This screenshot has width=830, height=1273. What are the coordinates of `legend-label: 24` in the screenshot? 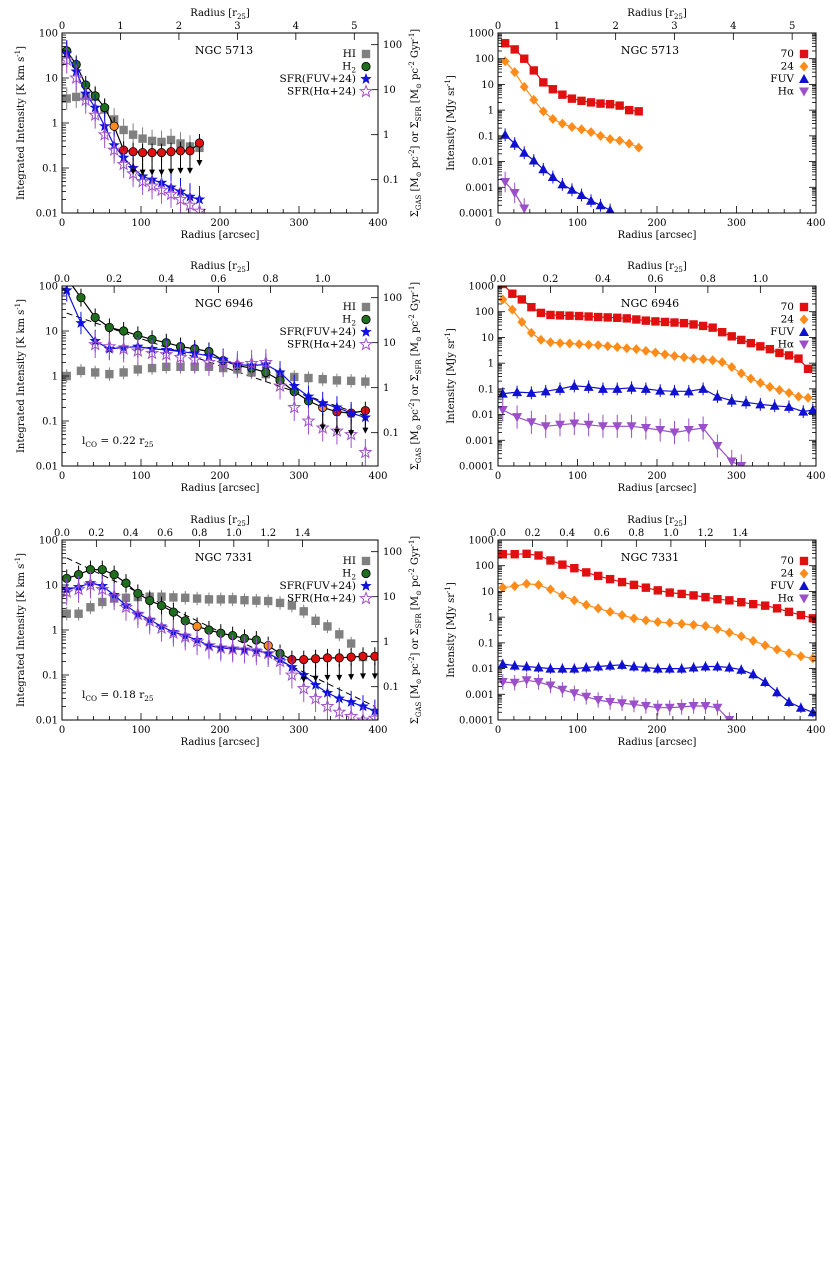 It's located at (788, 67).